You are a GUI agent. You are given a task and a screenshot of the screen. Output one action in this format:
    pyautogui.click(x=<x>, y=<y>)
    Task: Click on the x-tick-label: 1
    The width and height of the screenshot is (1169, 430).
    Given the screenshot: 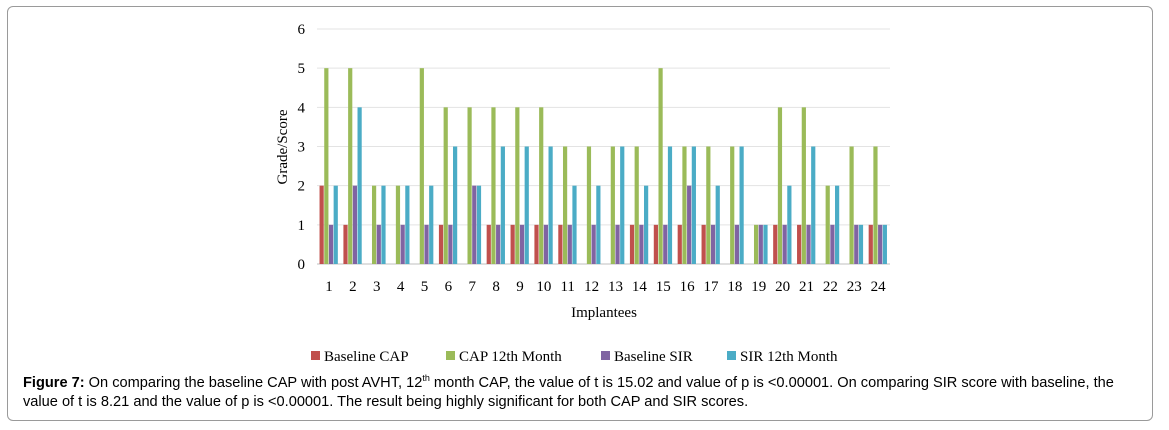 What is the action you would take?
    pyautogui.click(x=329, y=287)
    